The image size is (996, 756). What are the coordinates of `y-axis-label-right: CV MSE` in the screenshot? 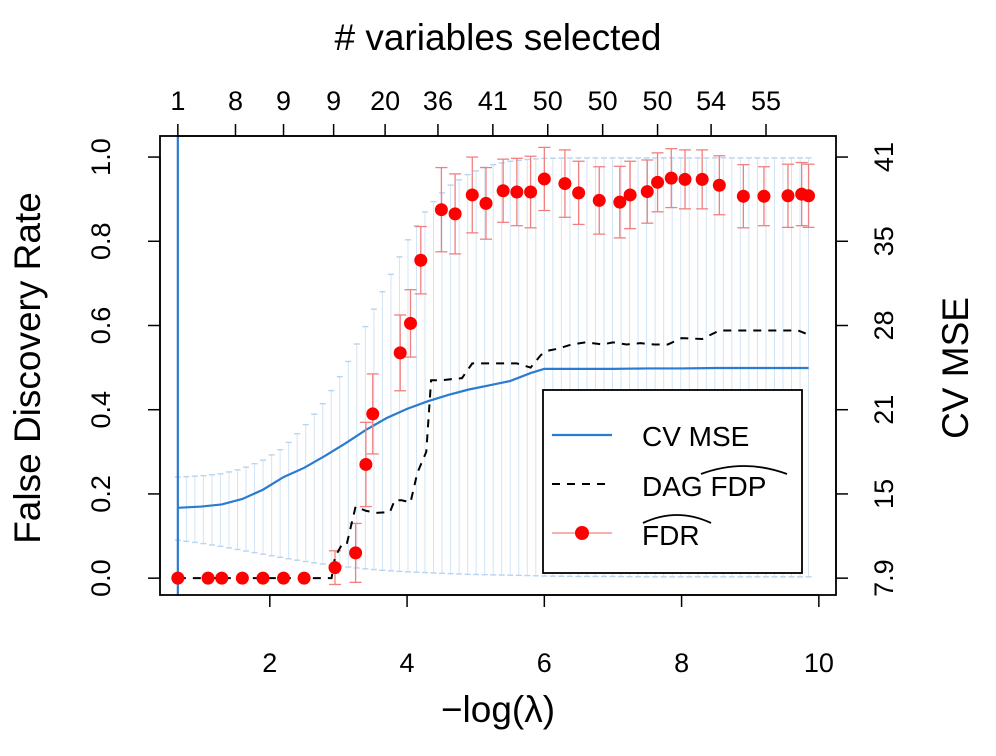 It's located at (955, 368).